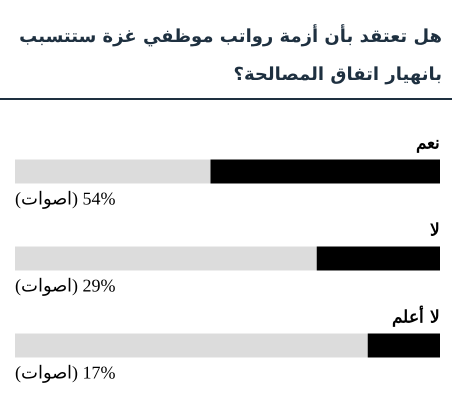  What do you see at coordinates (230, 55) in the screenshot?
I see `chart-title: هل تعتقد بأن أزمة رواتب موظفي غزة ستتسبب بانهيار اتفاق المصالحة؟` at bounding box center [230, 55].